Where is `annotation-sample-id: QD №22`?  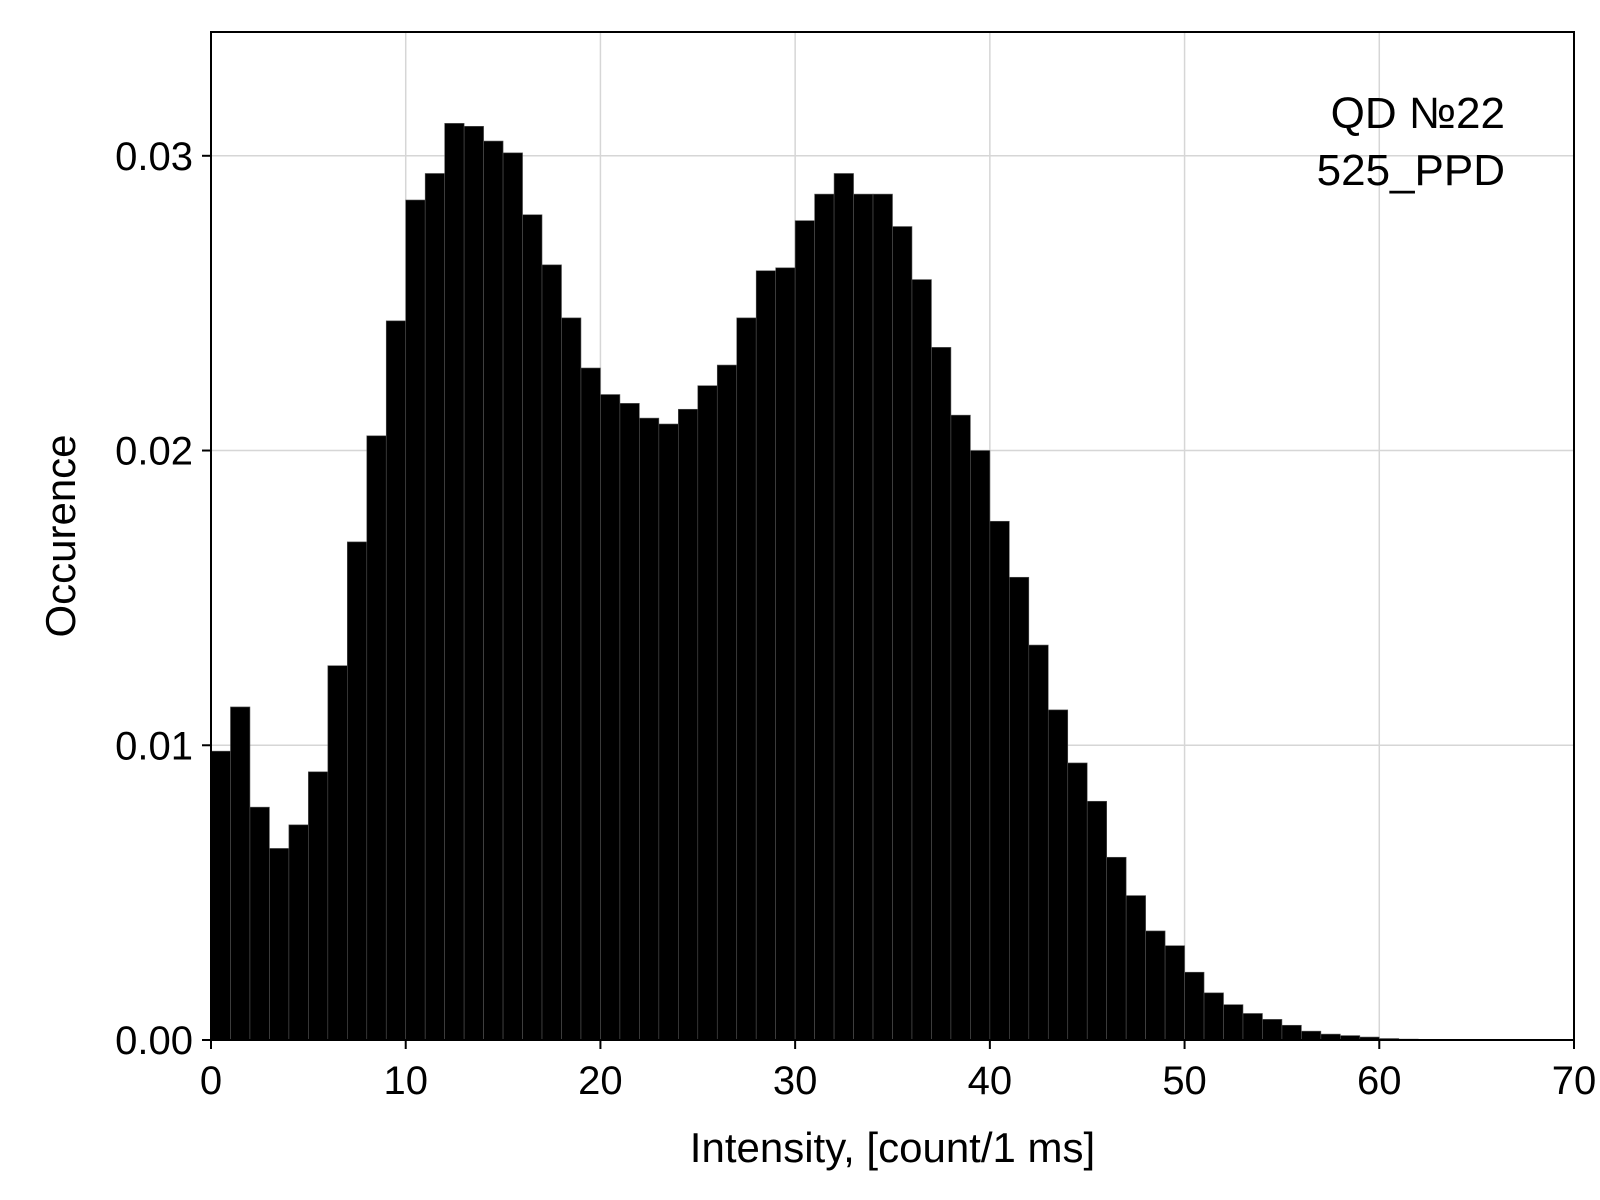 annotation-sample-id: QD №22 is located at coordinates (1418, 113).